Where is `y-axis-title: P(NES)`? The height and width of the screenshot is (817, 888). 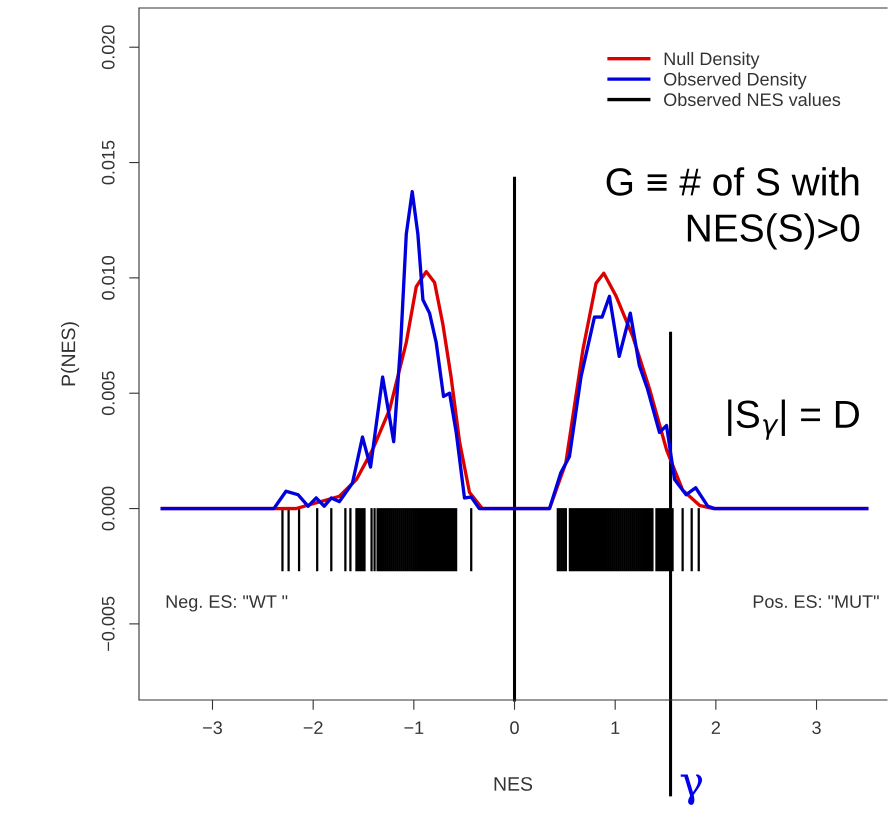
y-axis-title: P(NES) is located at coordinates (70, 354).